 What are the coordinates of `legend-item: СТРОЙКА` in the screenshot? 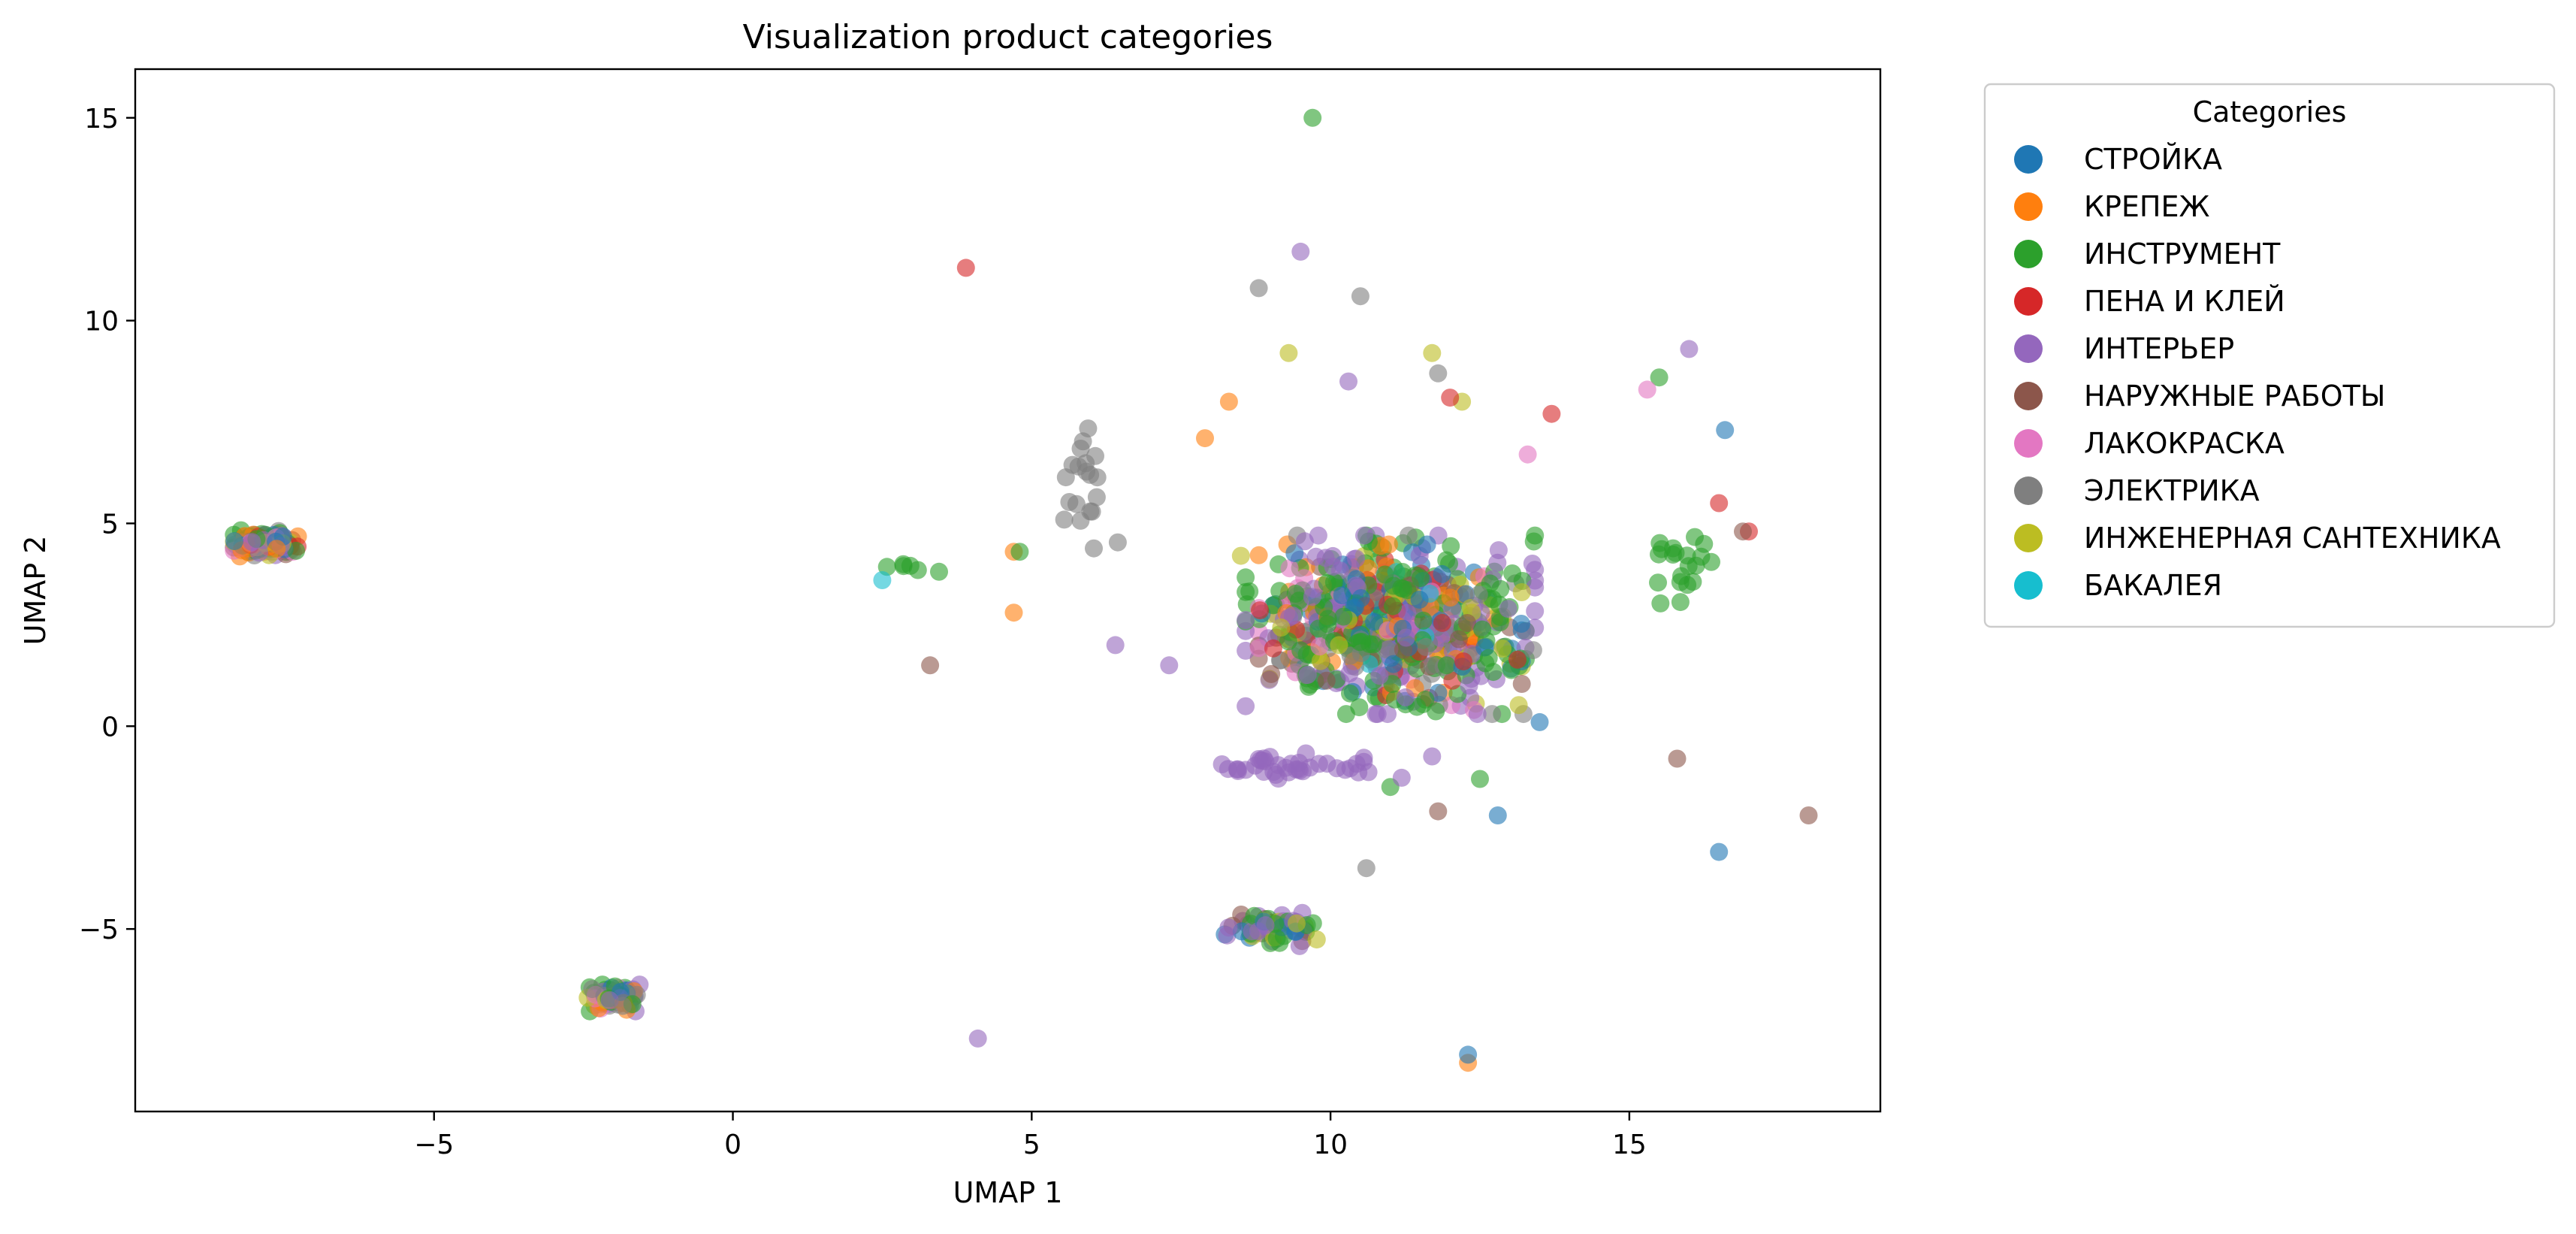 It's located at (2118, 159).